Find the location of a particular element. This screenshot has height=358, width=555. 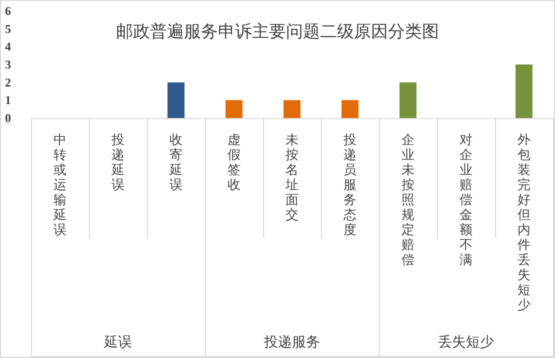

y-tick-label: 5 is located at coordinates (8, 29).